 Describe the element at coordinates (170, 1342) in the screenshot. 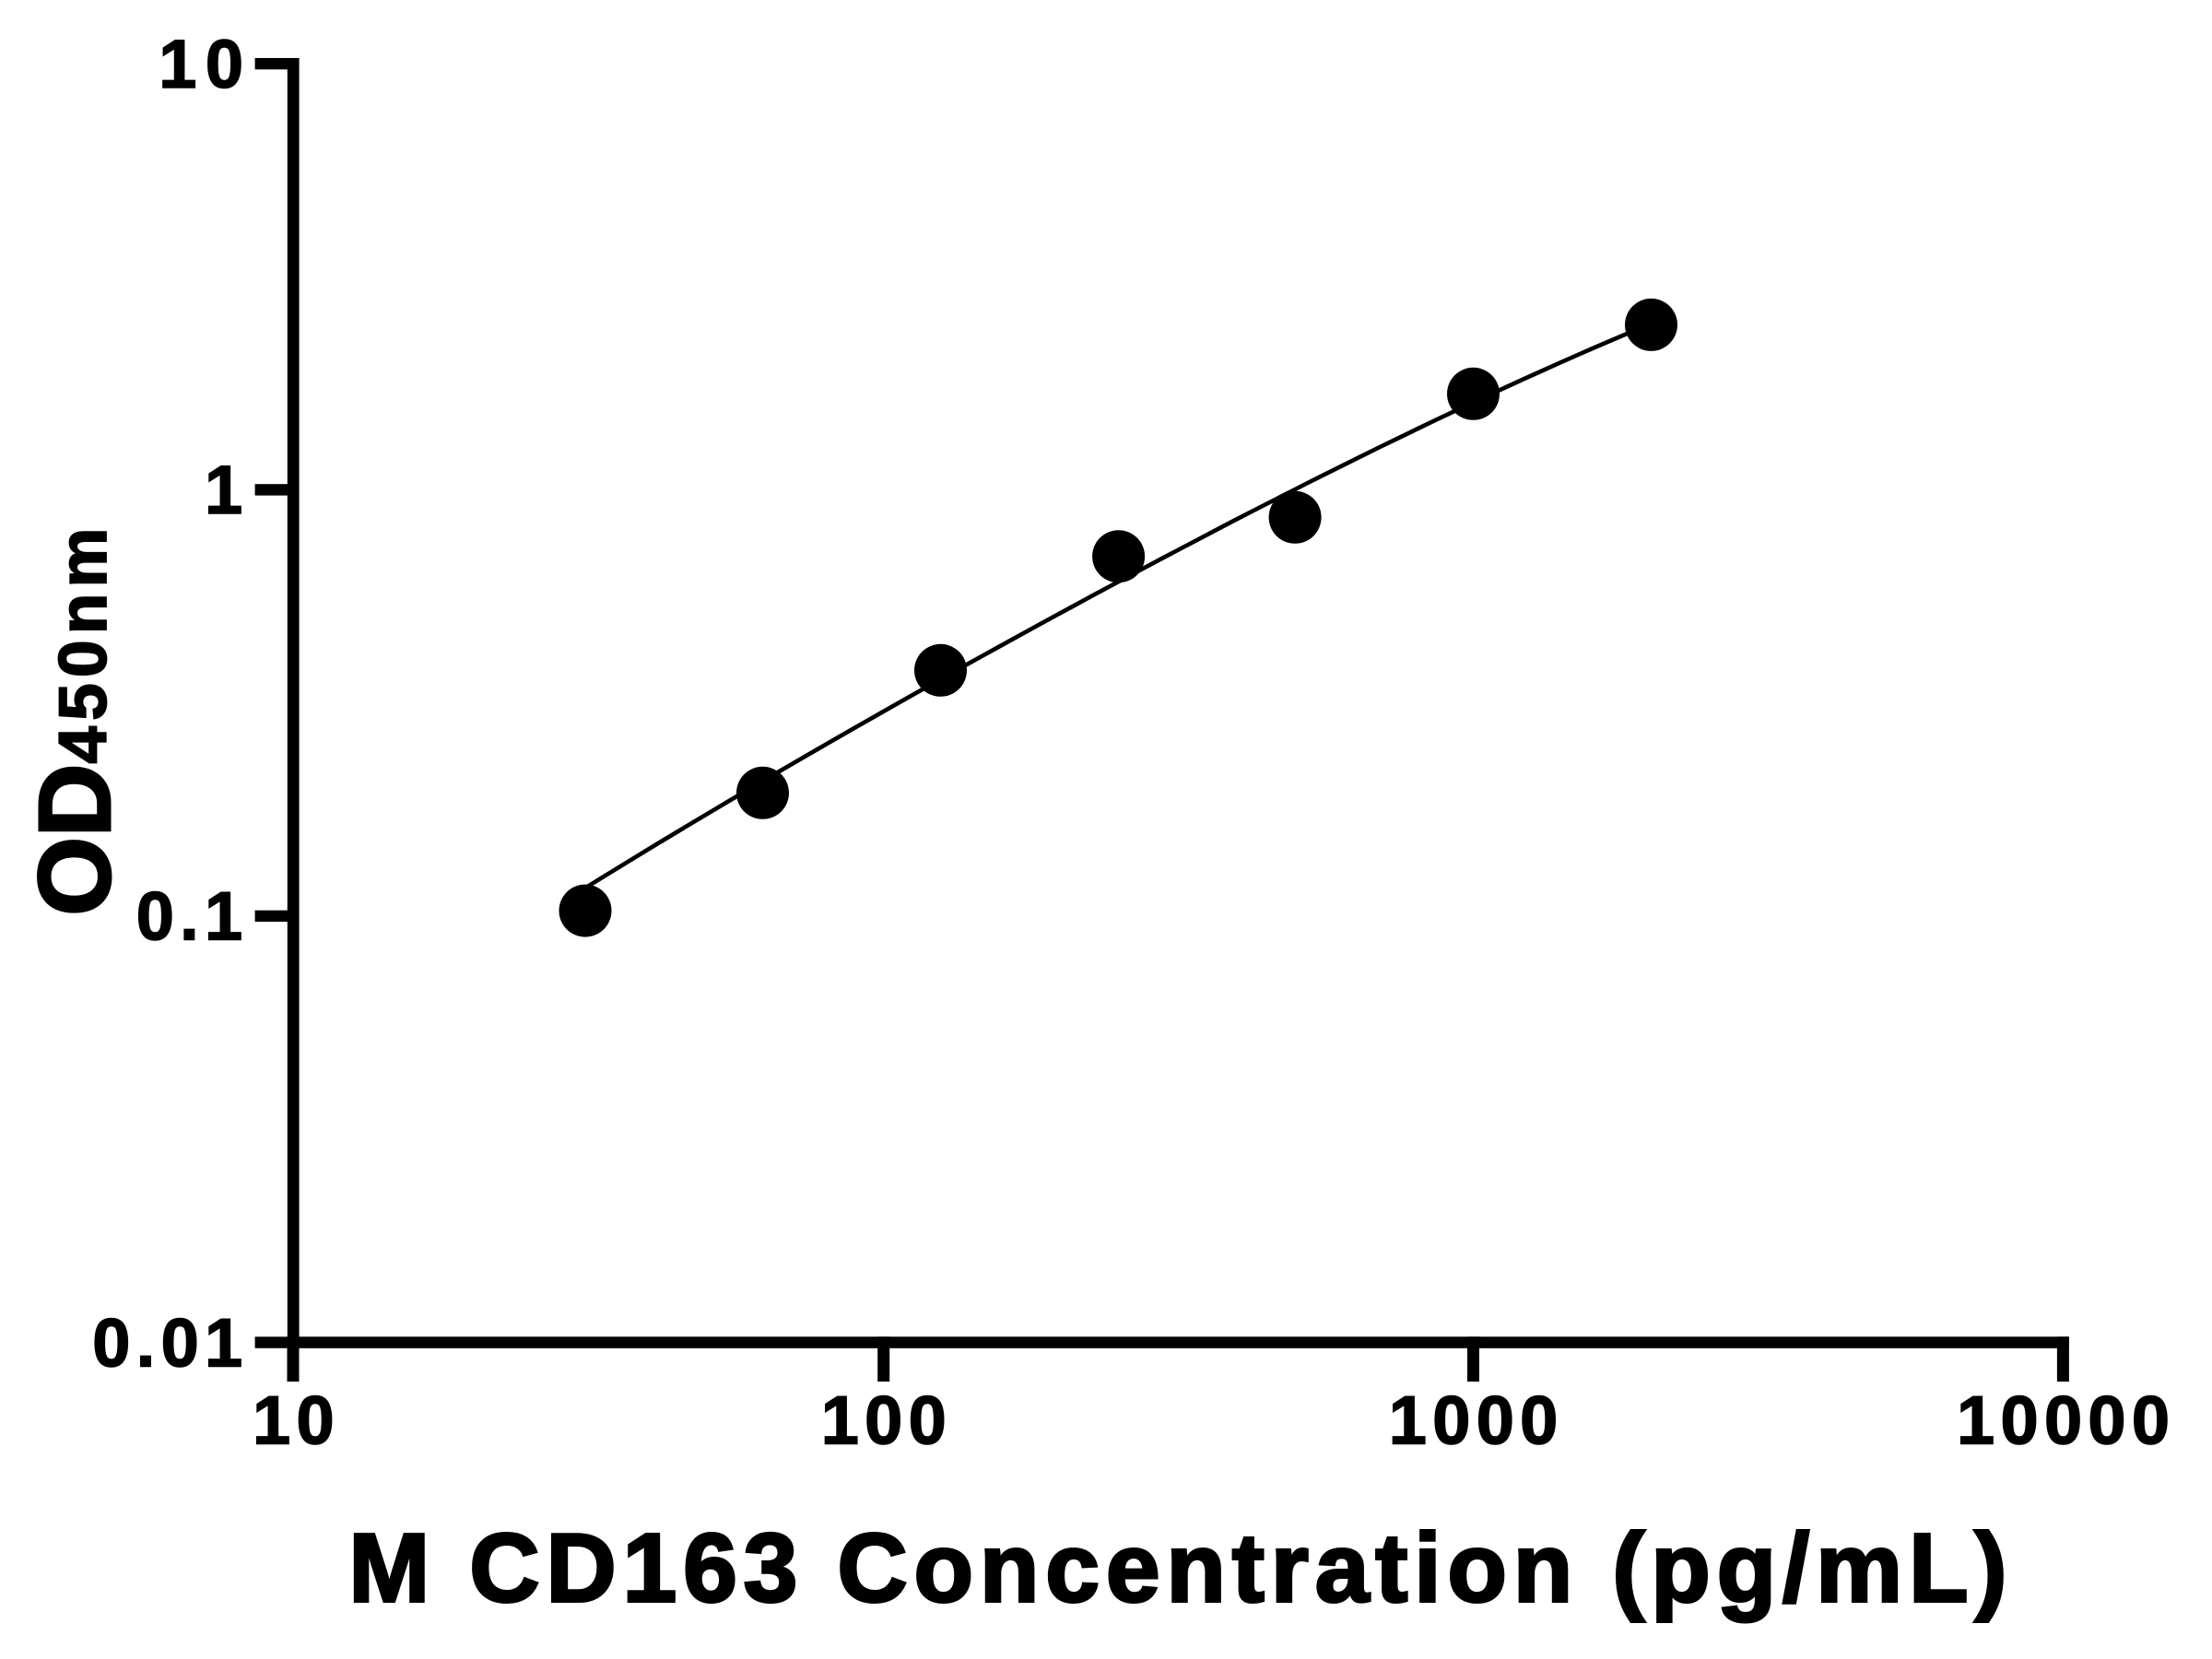

I see `svg-text: 0.01` at that location.